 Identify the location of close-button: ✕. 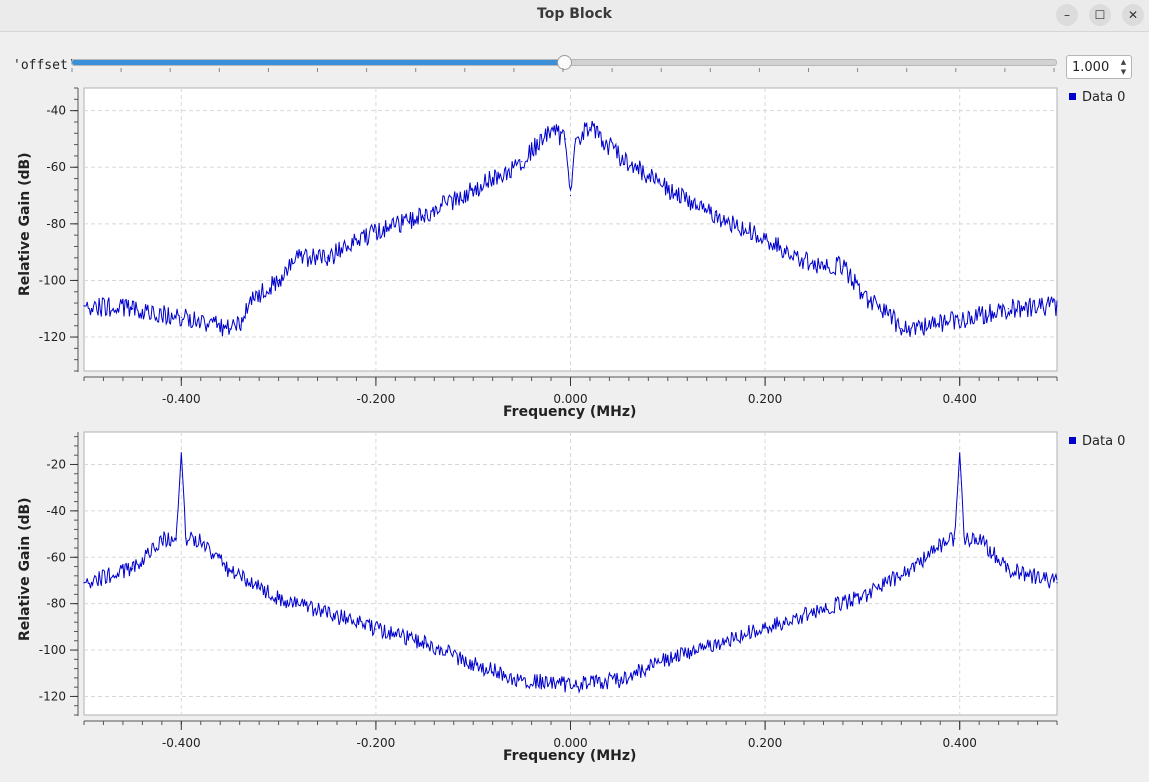
(1133, 15).